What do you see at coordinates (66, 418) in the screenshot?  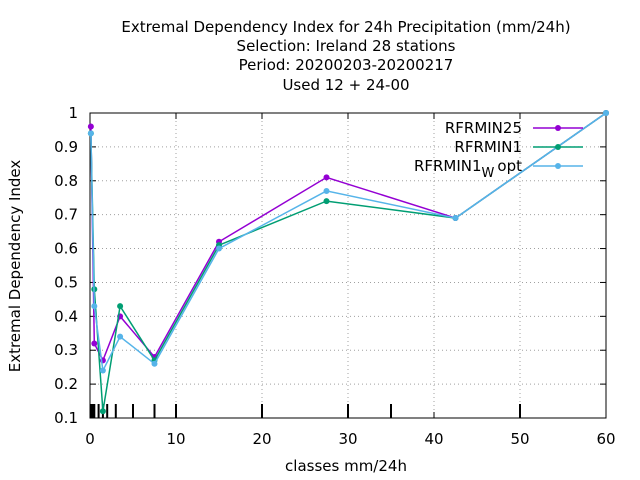 I see `y-tick-label: 0.1` at bounding box center [66, 418].